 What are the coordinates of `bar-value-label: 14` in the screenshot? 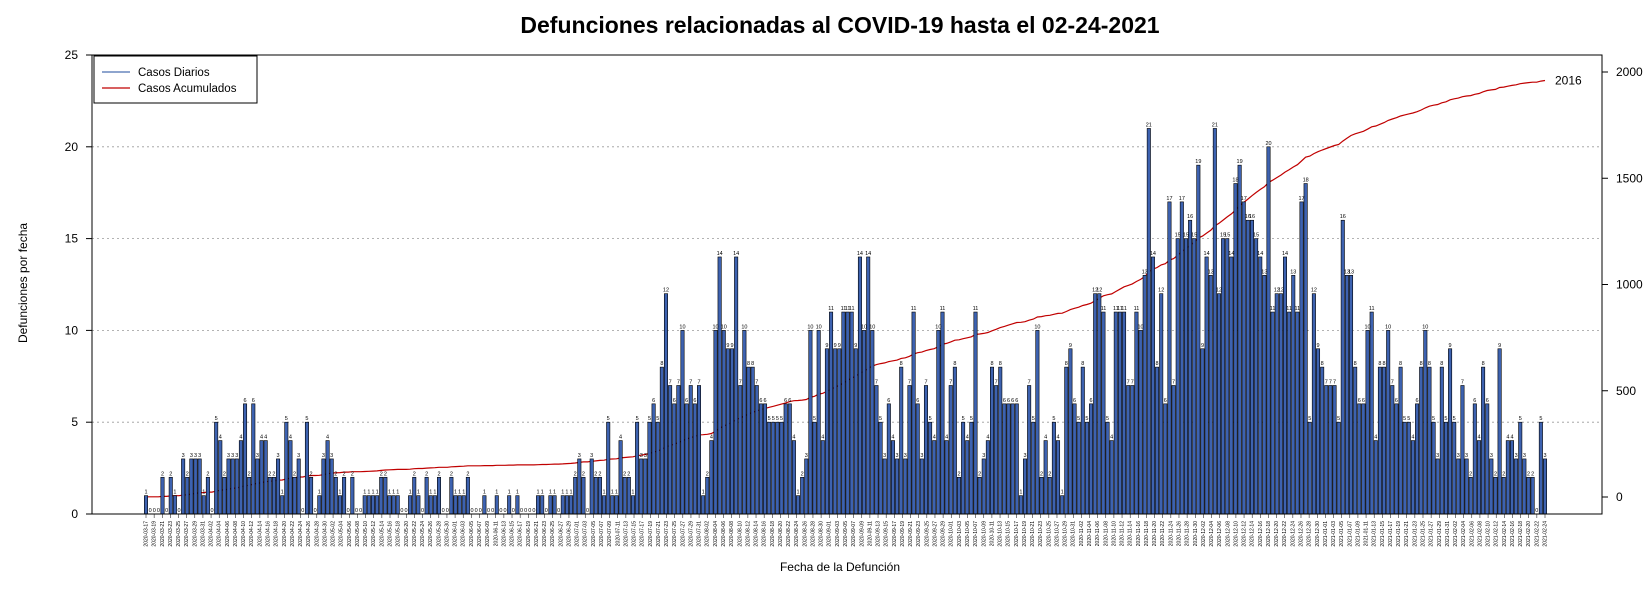 It's located at (1285, 254).